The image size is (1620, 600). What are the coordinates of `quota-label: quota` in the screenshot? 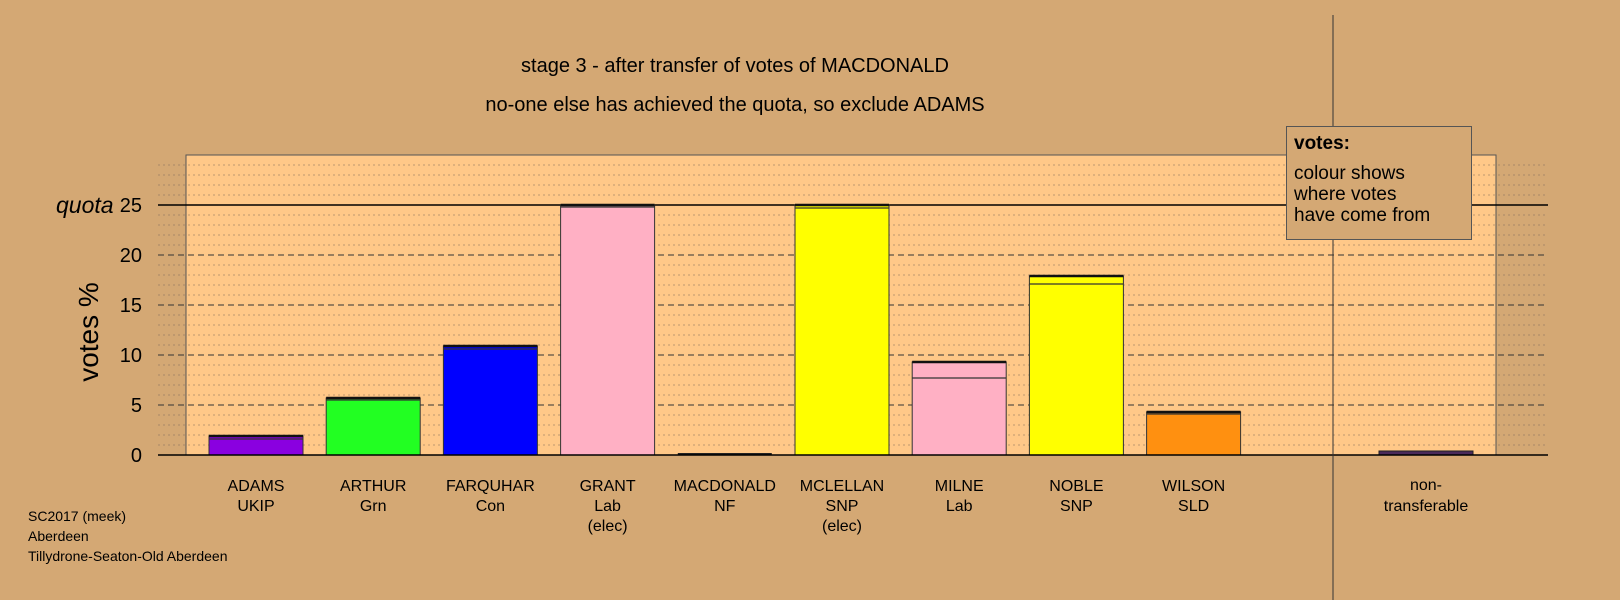 It's located at (85, 205).